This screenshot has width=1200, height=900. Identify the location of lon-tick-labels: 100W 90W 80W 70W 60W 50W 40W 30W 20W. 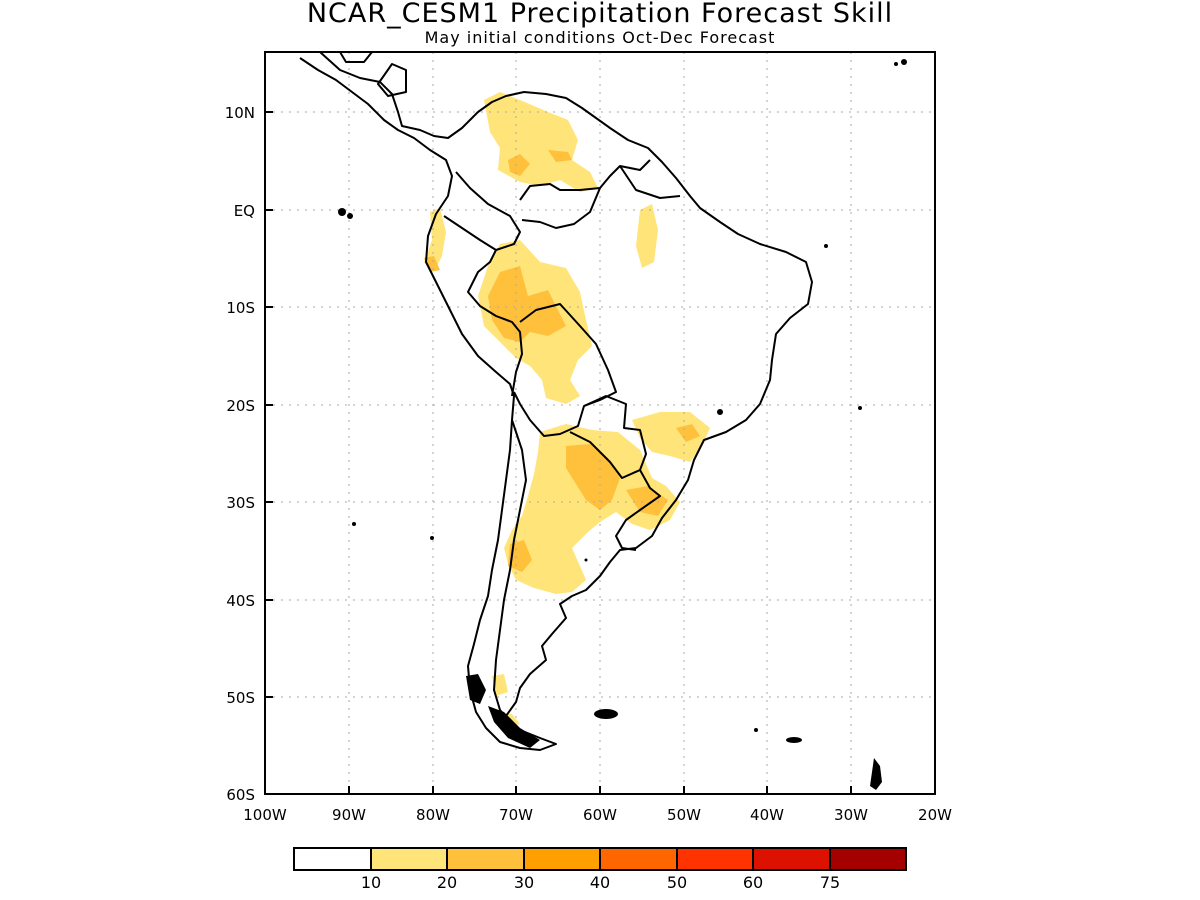
(597, 815).